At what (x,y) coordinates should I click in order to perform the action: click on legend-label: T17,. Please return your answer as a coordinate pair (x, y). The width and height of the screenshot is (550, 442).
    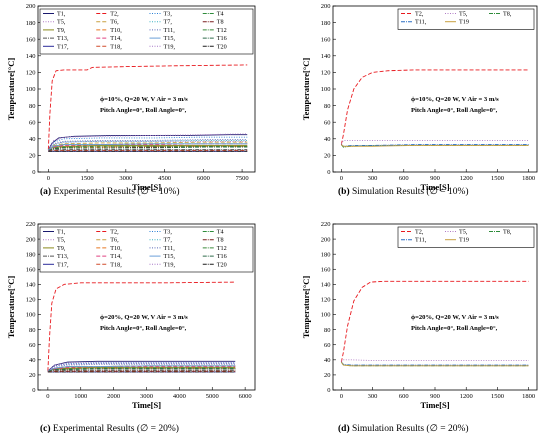
    Looking at the image, I should click on (63, 264).